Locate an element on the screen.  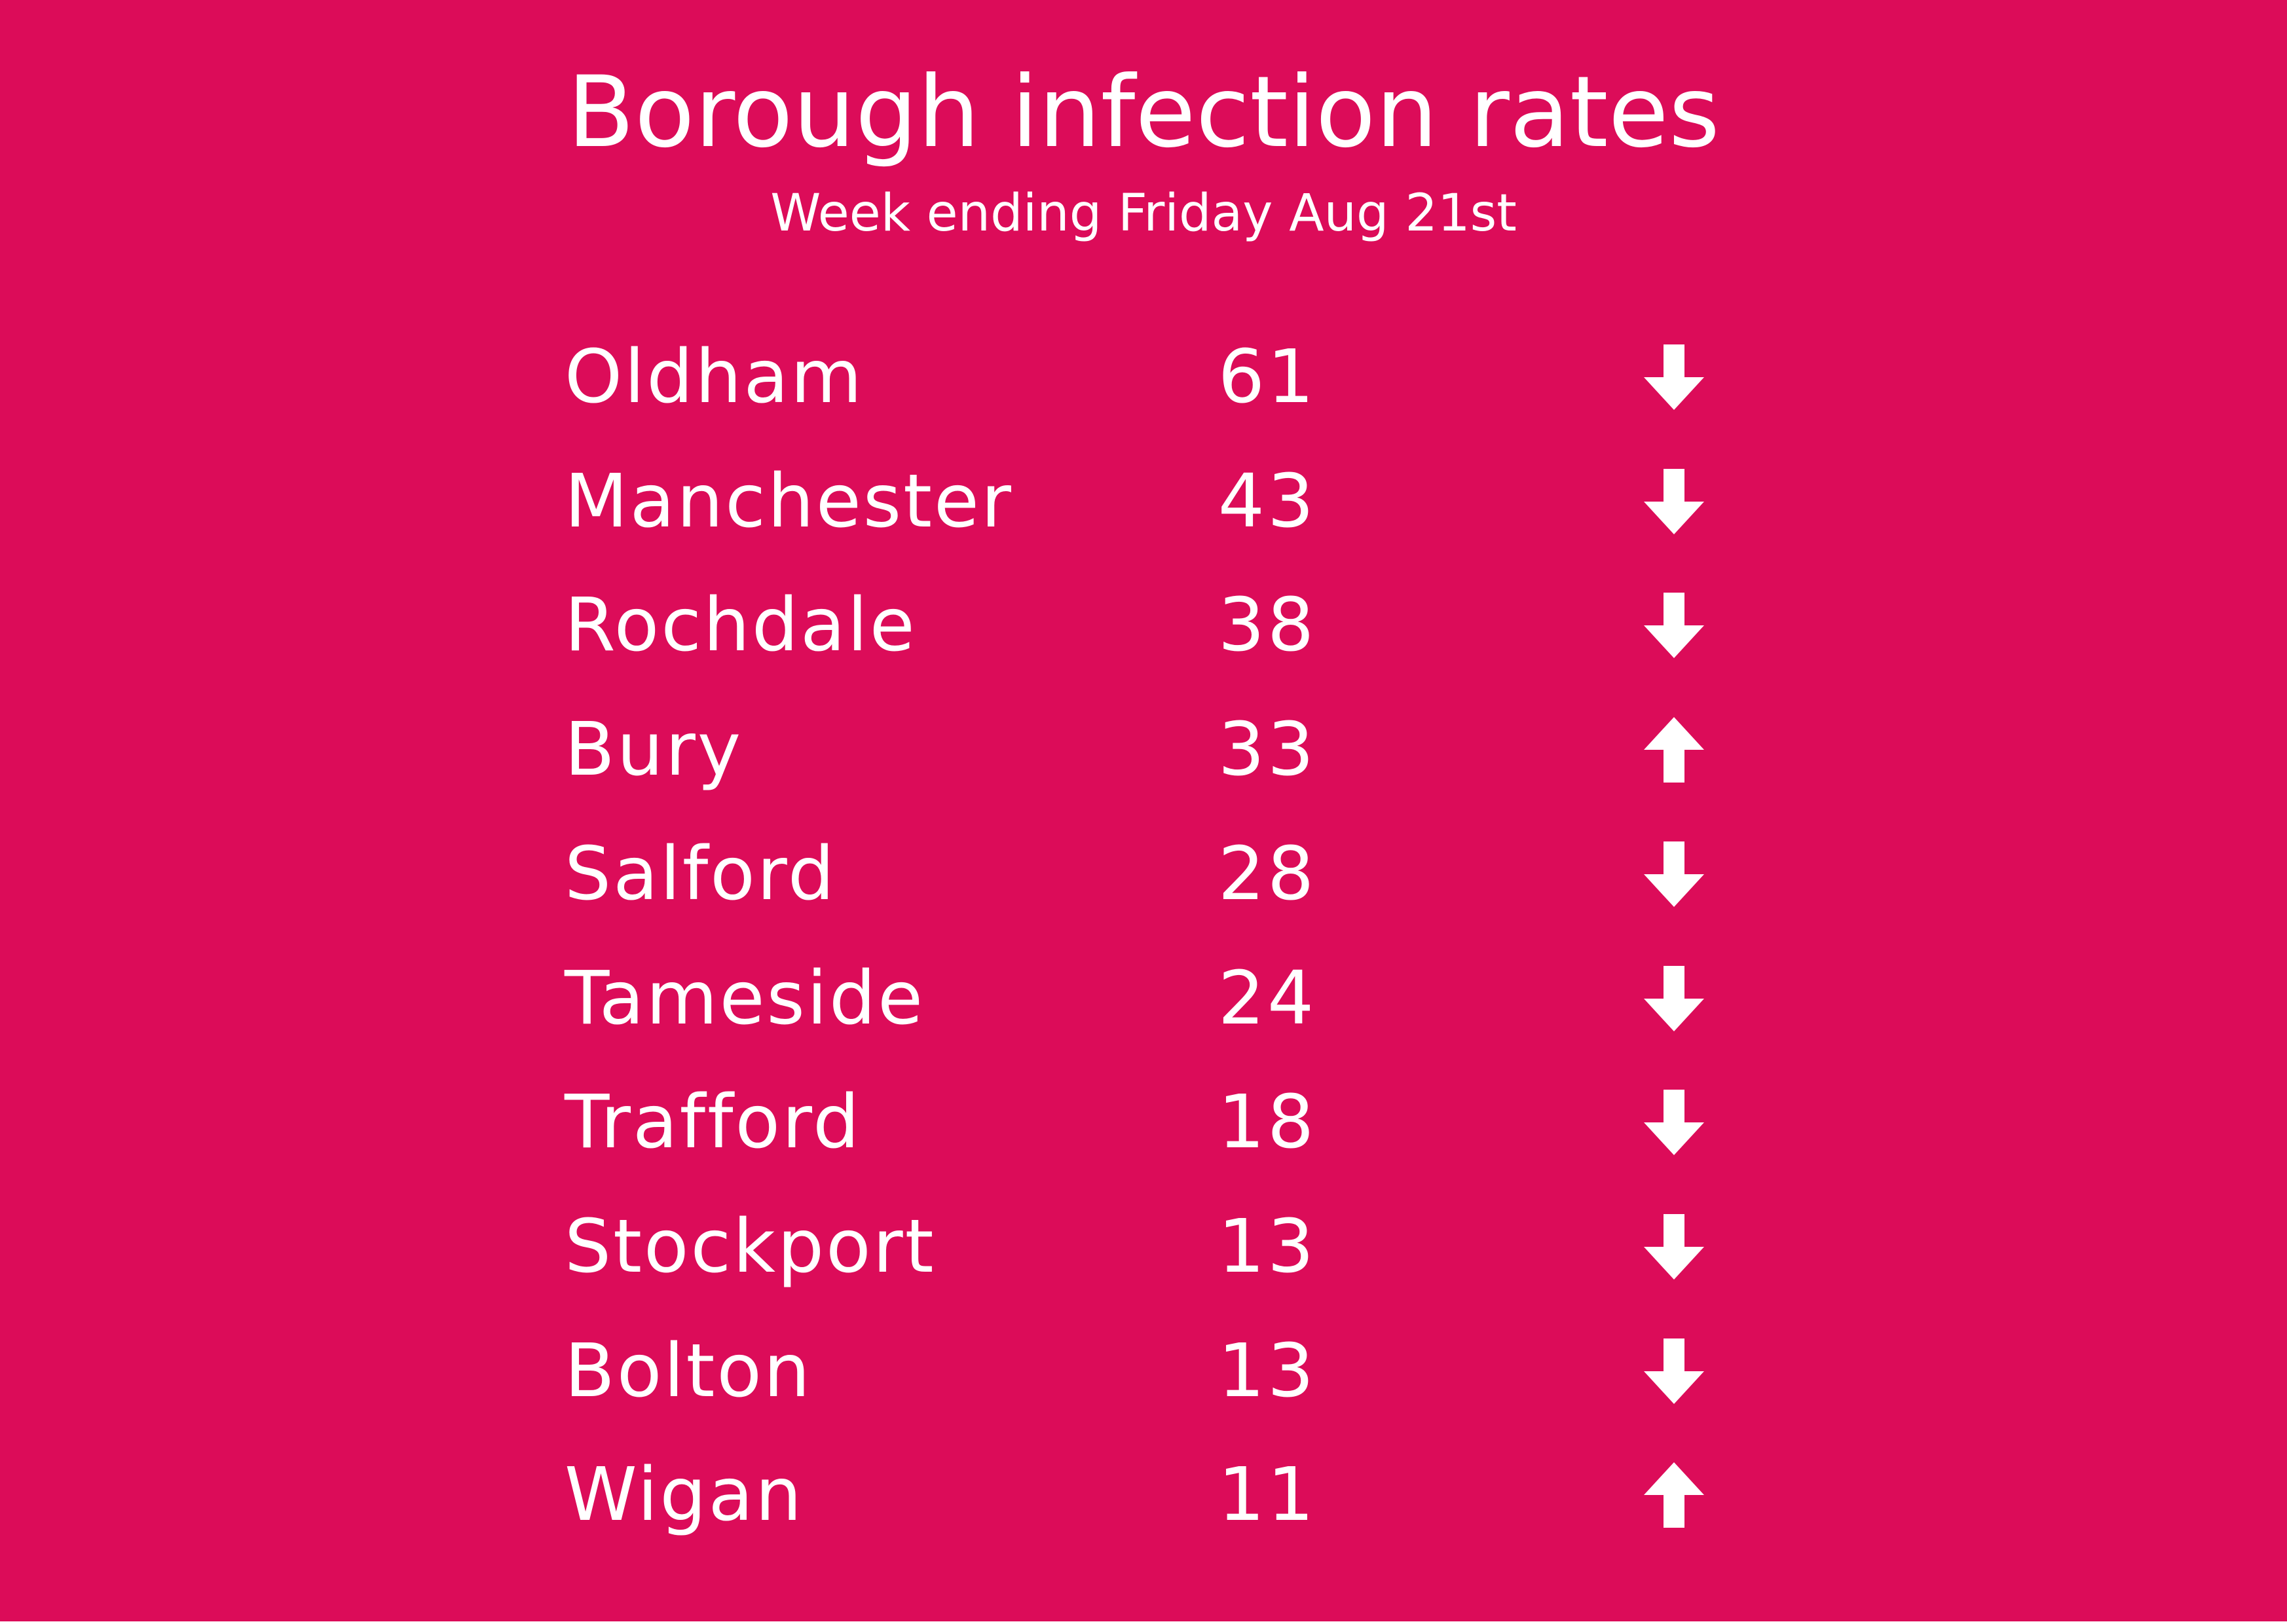
chart-subtitle: Week ending Friday Aug 21st is located at coordinates (1143, 213).